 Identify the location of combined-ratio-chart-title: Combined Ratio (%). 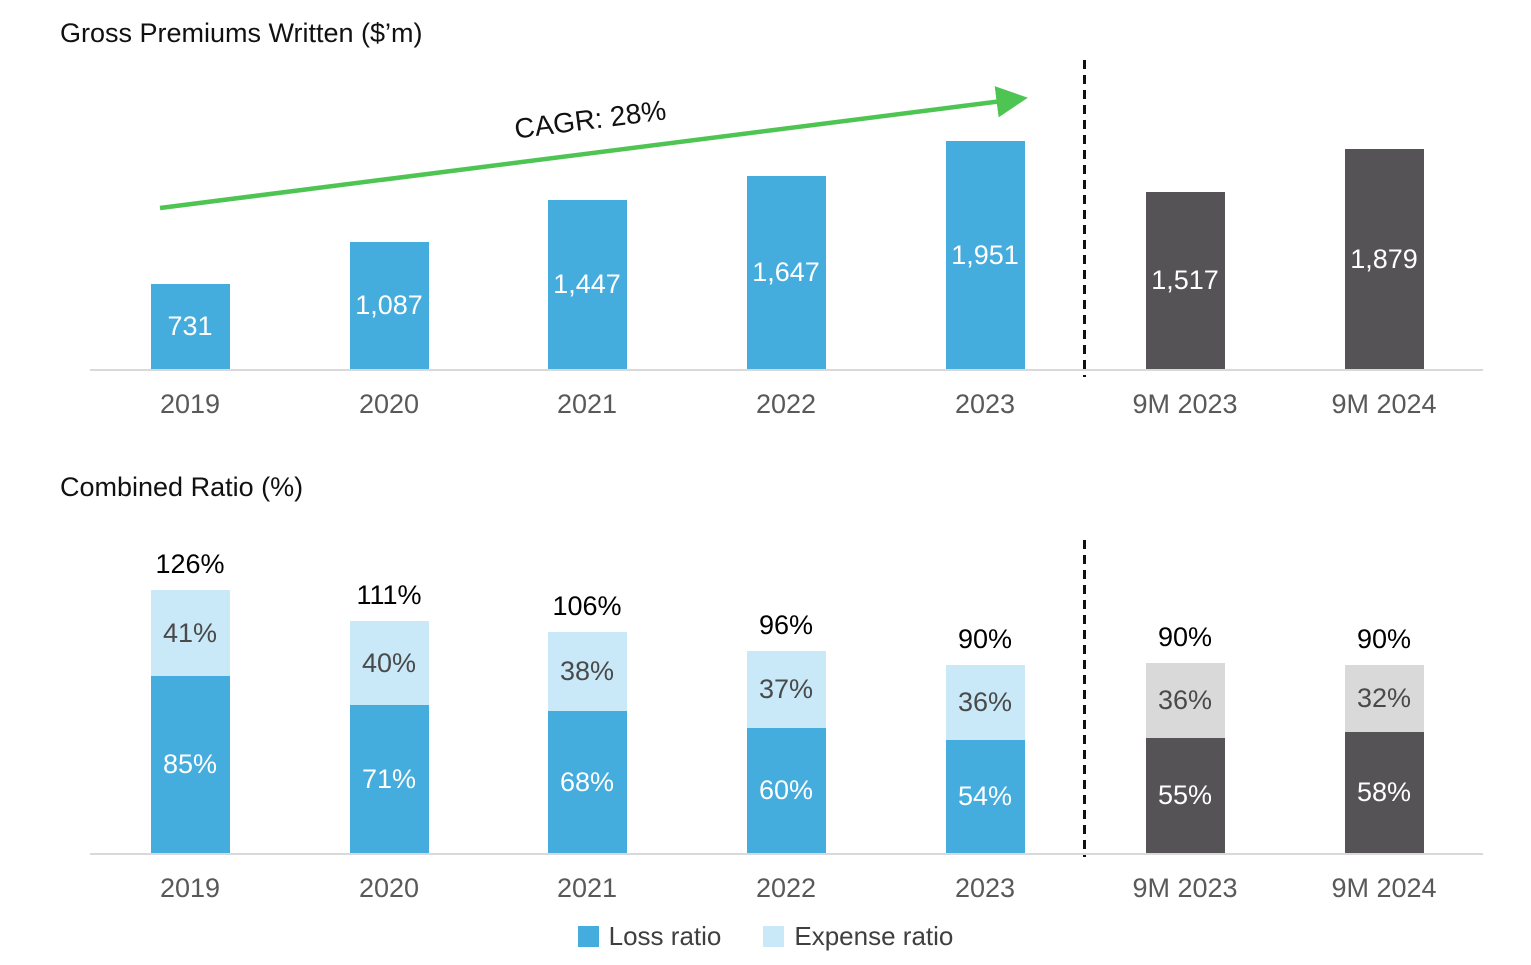
(182, 487).